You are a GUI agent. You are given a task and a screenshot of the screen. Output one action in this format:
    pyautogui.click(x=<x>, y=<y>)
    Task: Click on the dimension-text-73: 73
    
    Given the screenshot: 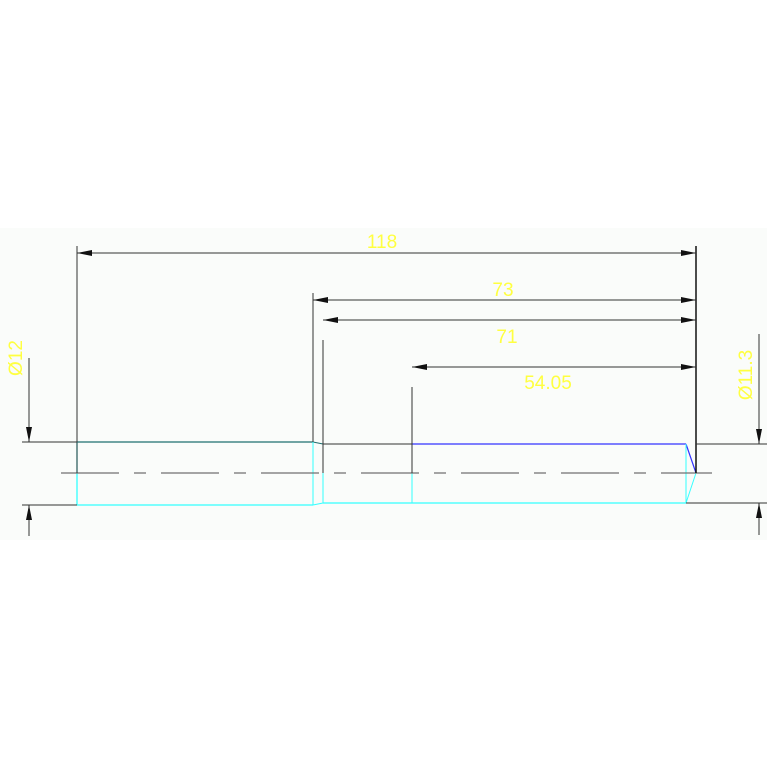 What is the action you would take?
    pyautogui.click(x=502, y=290)
    